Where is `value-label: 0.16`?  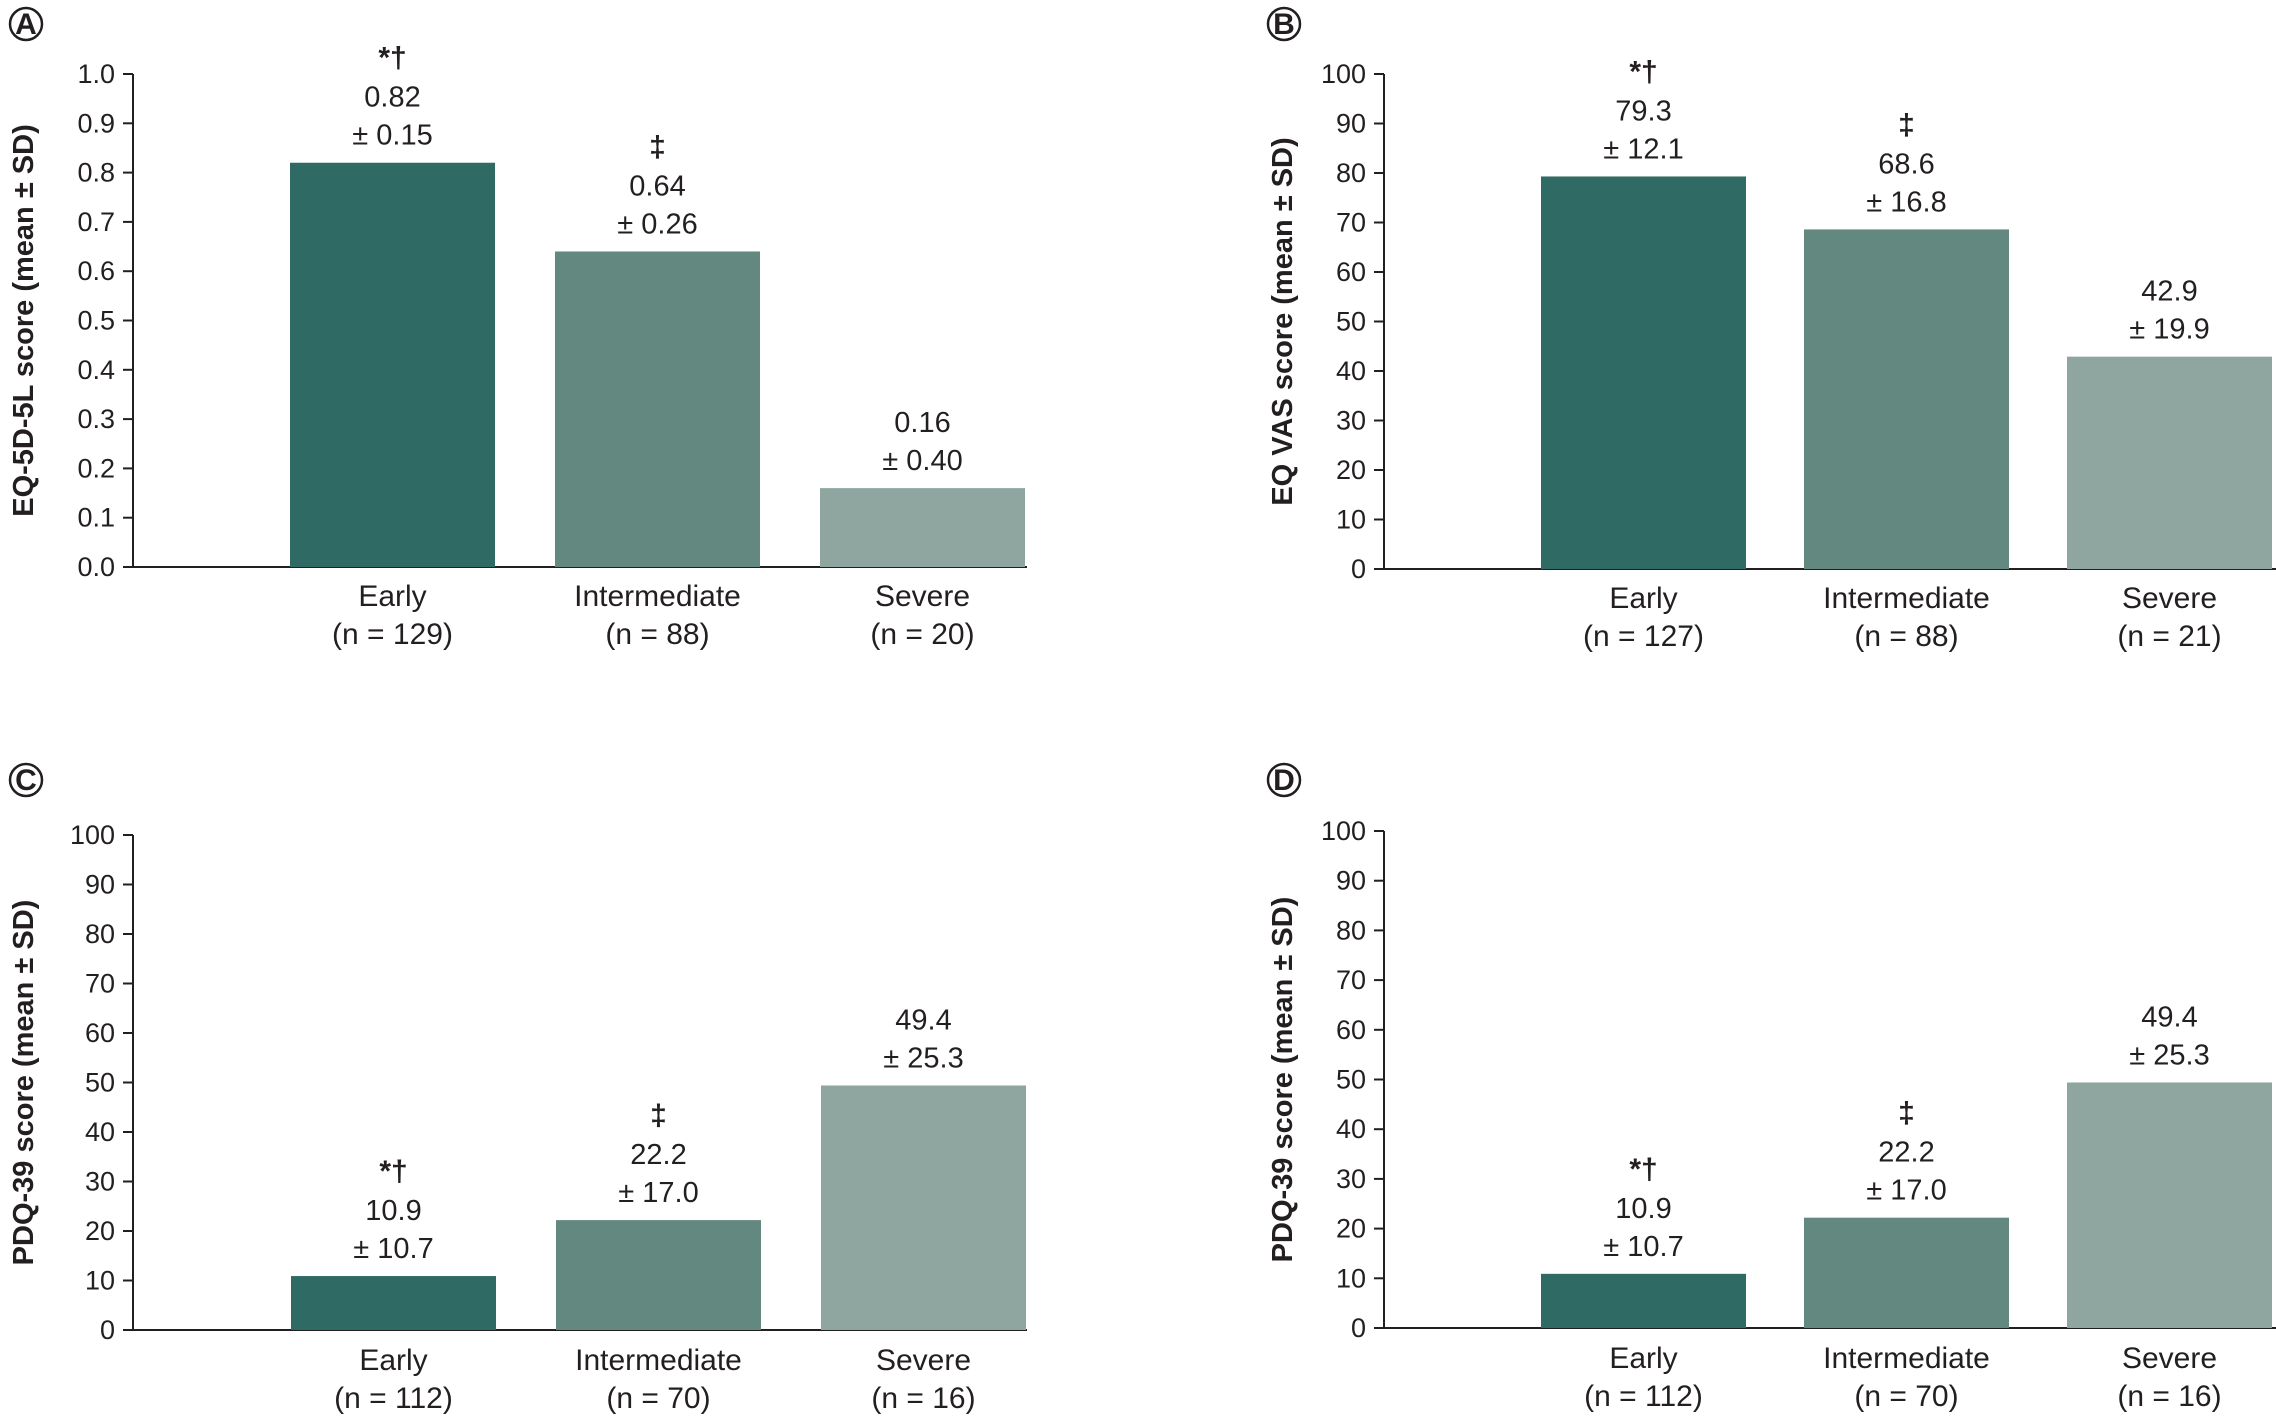
value-label: 0.16 is located at coordinates (922, 423).